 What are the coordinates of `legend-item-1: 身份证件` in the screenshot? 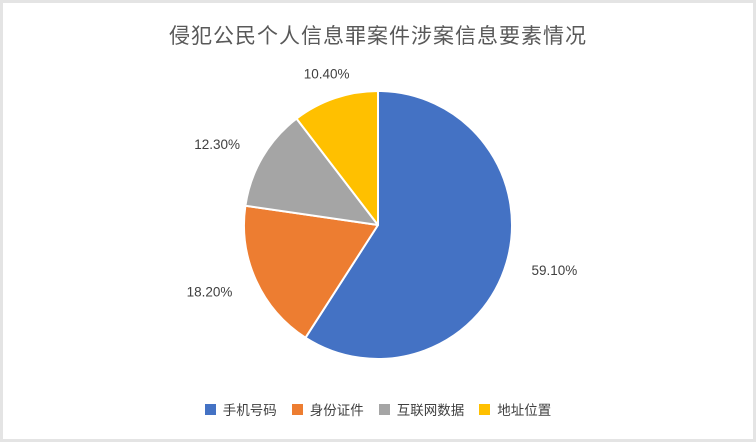 It's located at (327, 409).